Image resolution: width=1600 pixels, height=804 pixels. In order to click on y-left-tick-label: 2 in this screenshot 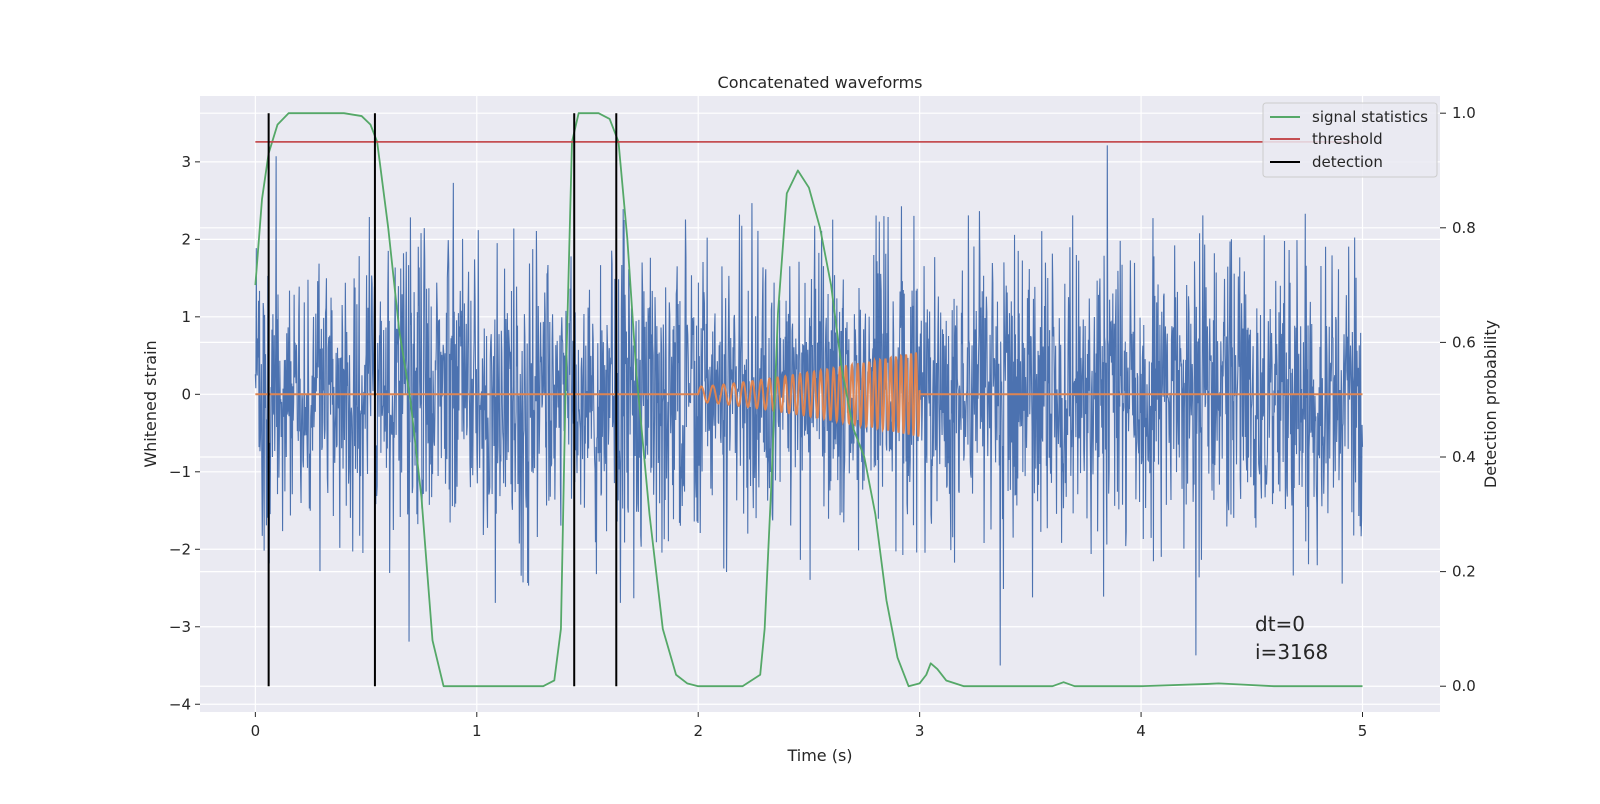, I will do `click(186, 239)`.